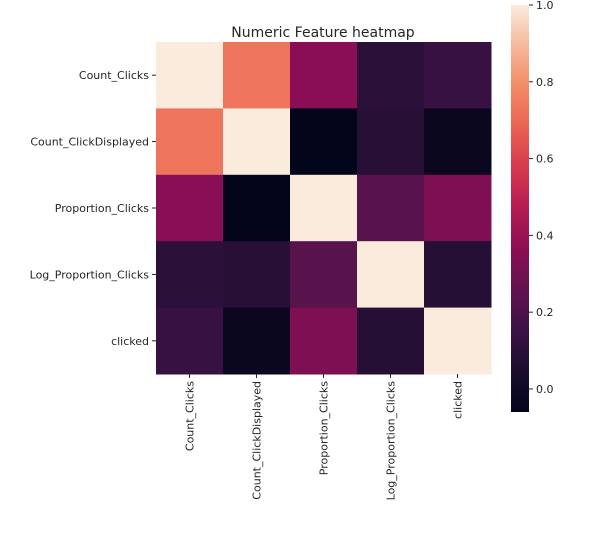 The width and height of the screenshot is (589, 540). Describe the element at coordinates (545, 82) in the screenshot. I see `colorbar-tick-label: 0.8` at that location.